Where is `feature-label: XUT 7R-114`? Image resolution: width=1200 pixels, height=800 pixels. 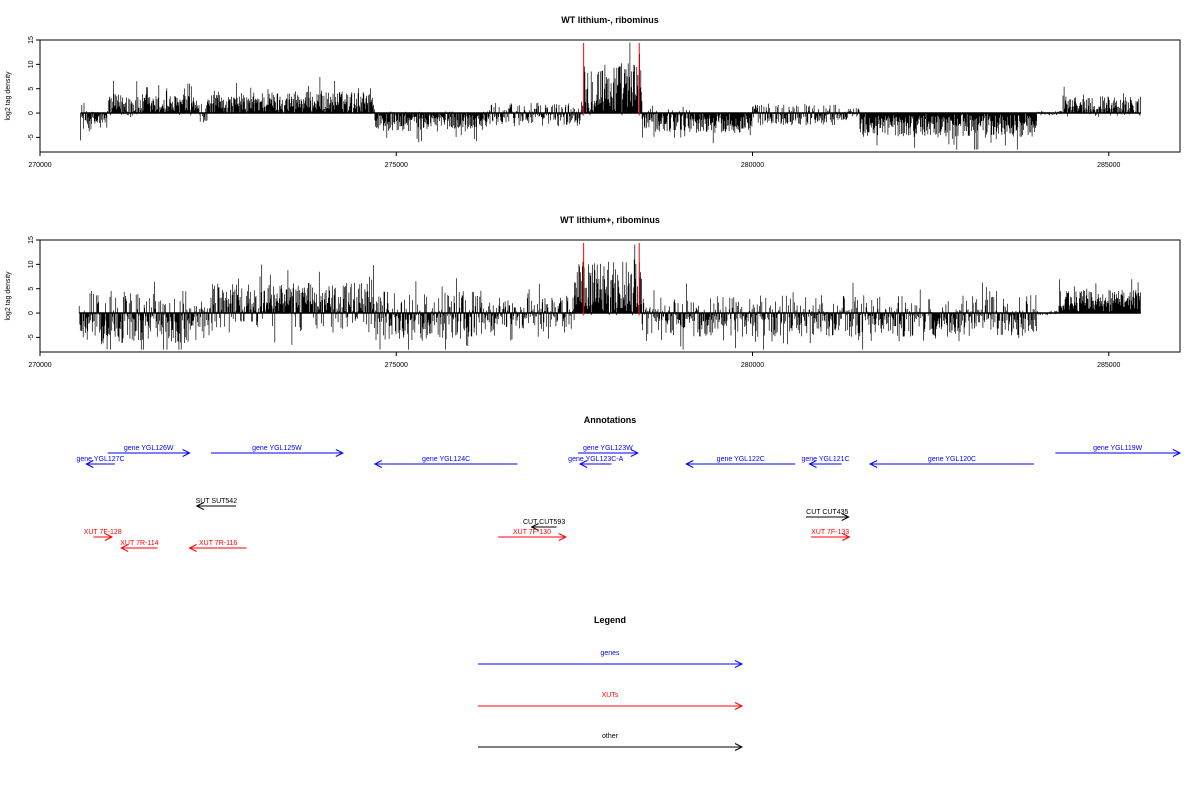 feature-label: XUT 7R-114 is located at coordinates (139, 543).